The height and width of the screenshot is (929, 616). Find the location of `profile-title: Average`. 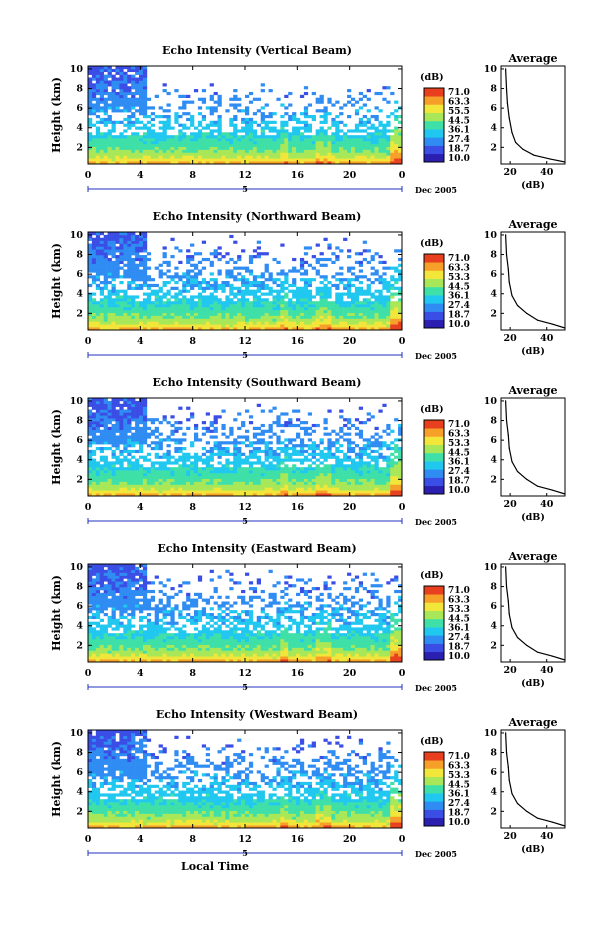

profile-title: Average is located at coordinates (532, 224).